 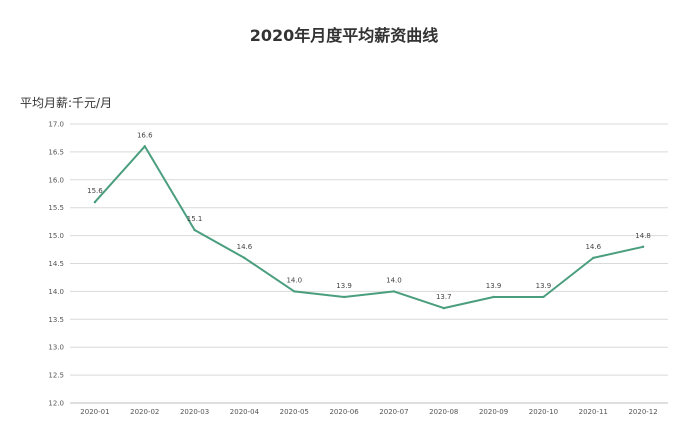 I want to click on y-tick-label: 13.5, so click(x=56, y=320).